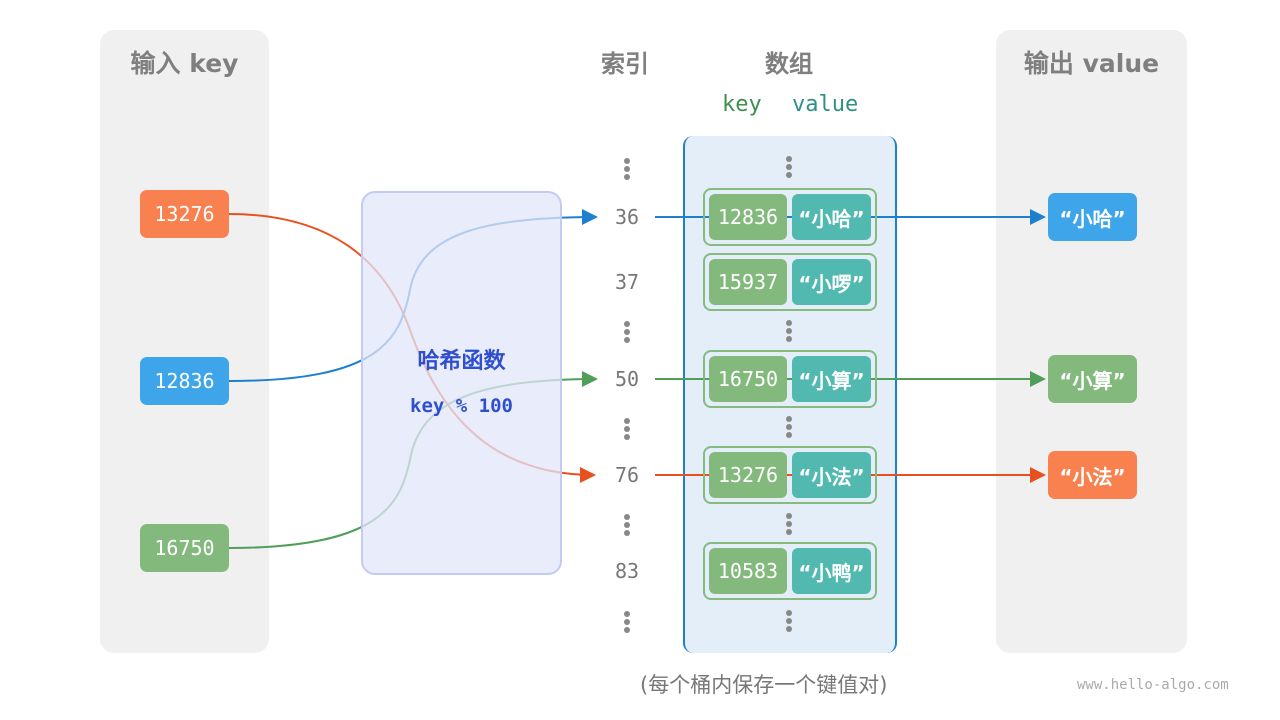 The image size is (1280, 720). Describe the element at coordinates (790, 282) in the screenshot. I see `bucket-entry: 15937 “小啰”` at that location.